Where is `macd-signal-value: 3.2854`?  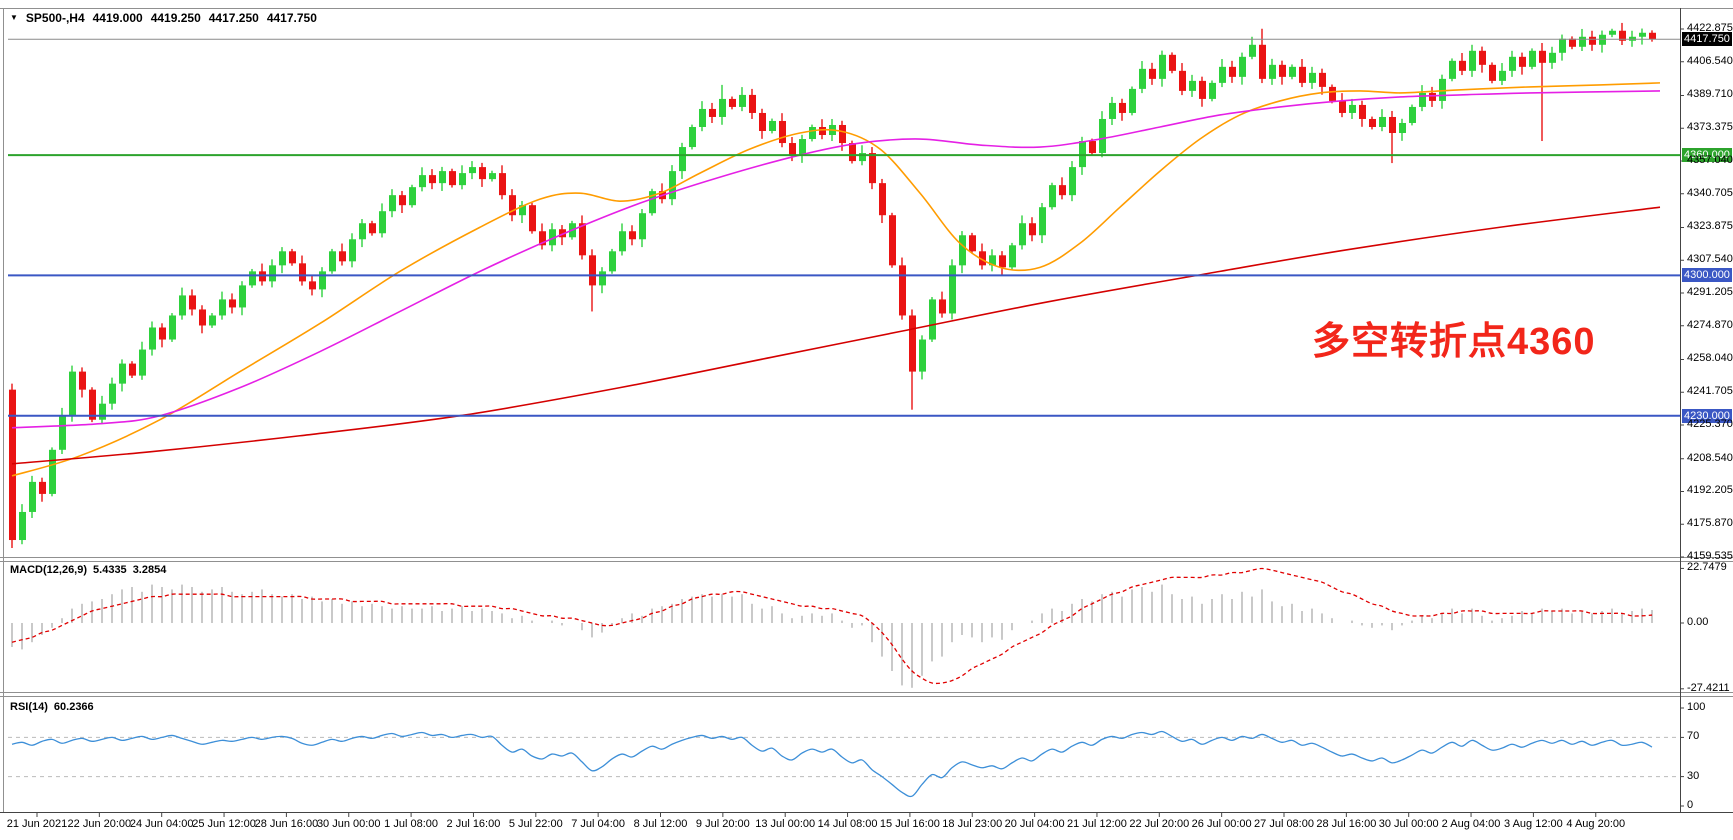
macd-signal-value: 3.2854 is located at coordinates (149, 570).